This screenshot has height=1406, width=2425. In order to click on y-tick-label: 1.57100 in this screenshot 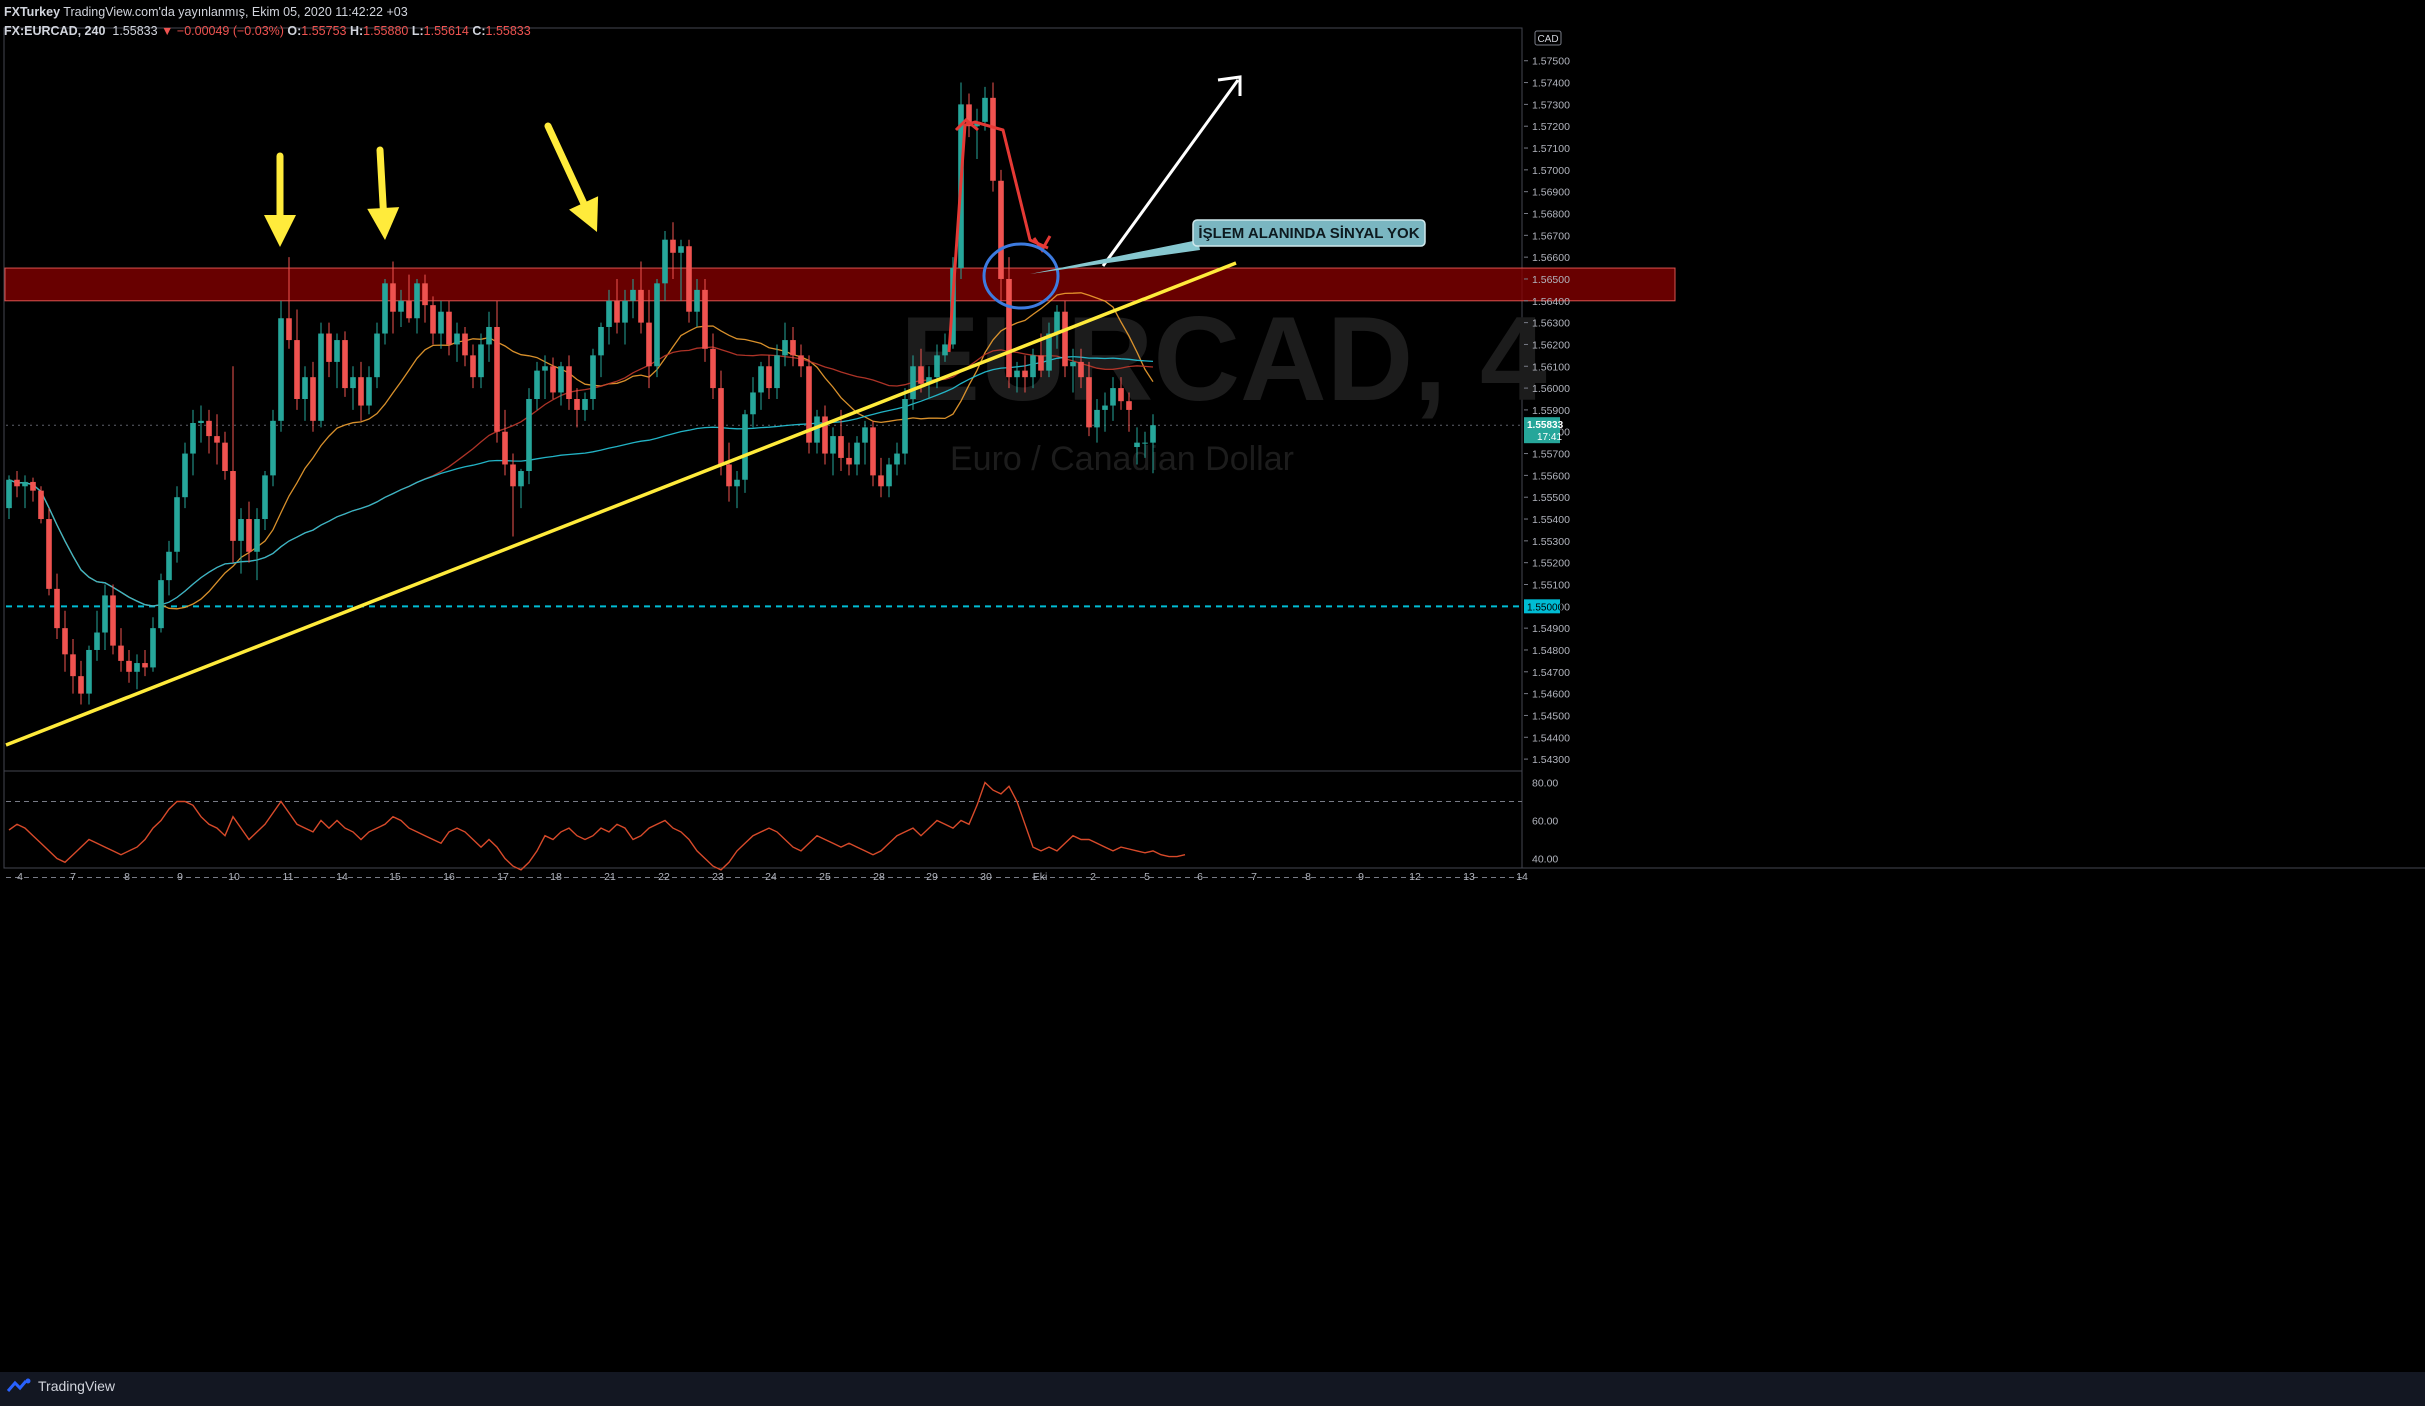, I will do `click(1551, 149)`.